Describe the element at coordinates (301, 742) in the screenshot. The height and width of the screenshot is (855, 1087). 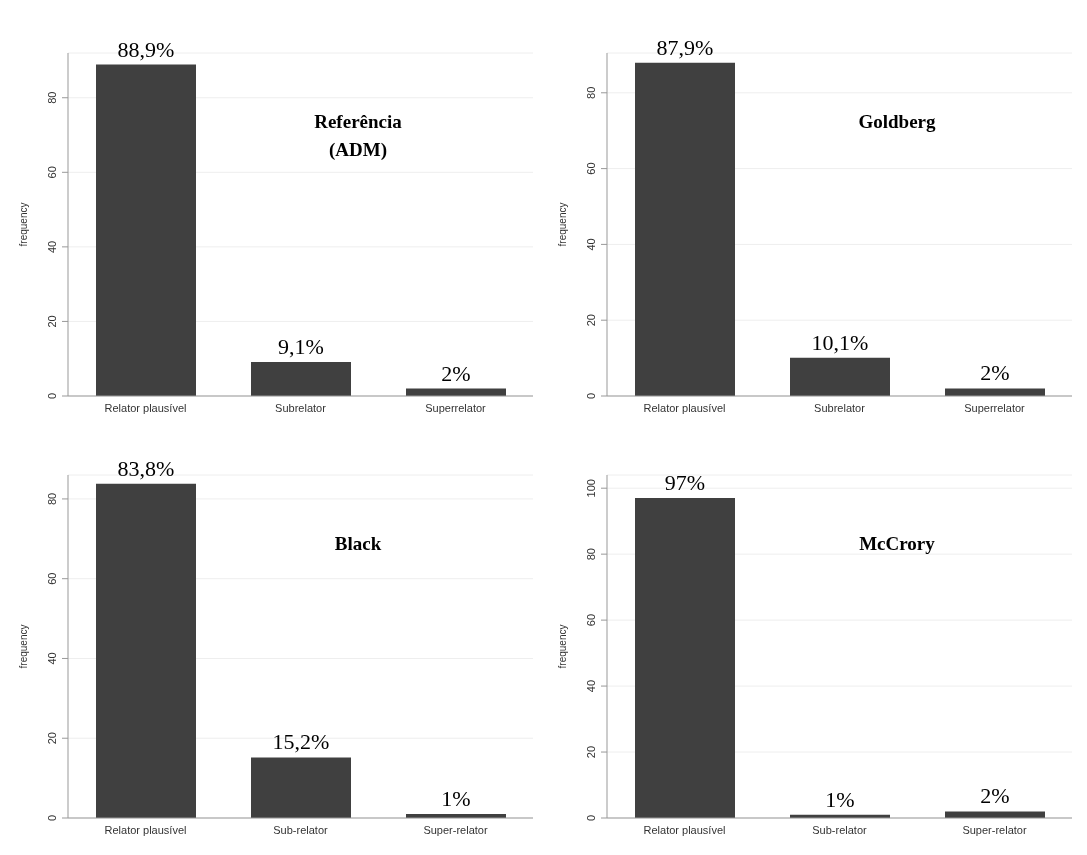
I see `data-label: 15,2%` at that location.